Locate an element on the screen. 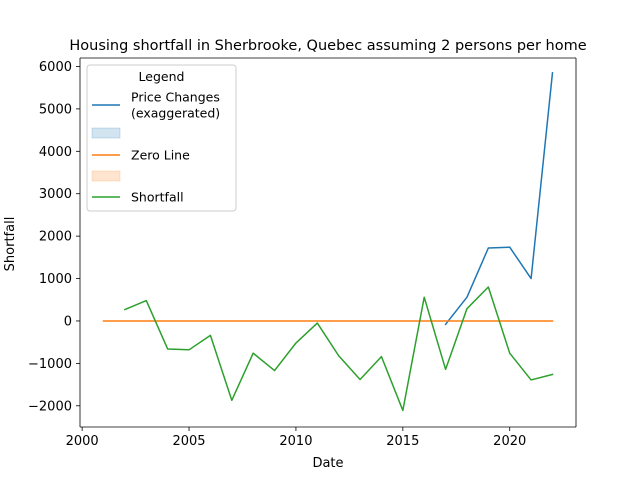  y-tick-label-5: 3000 is located at coordinates (55, 194).